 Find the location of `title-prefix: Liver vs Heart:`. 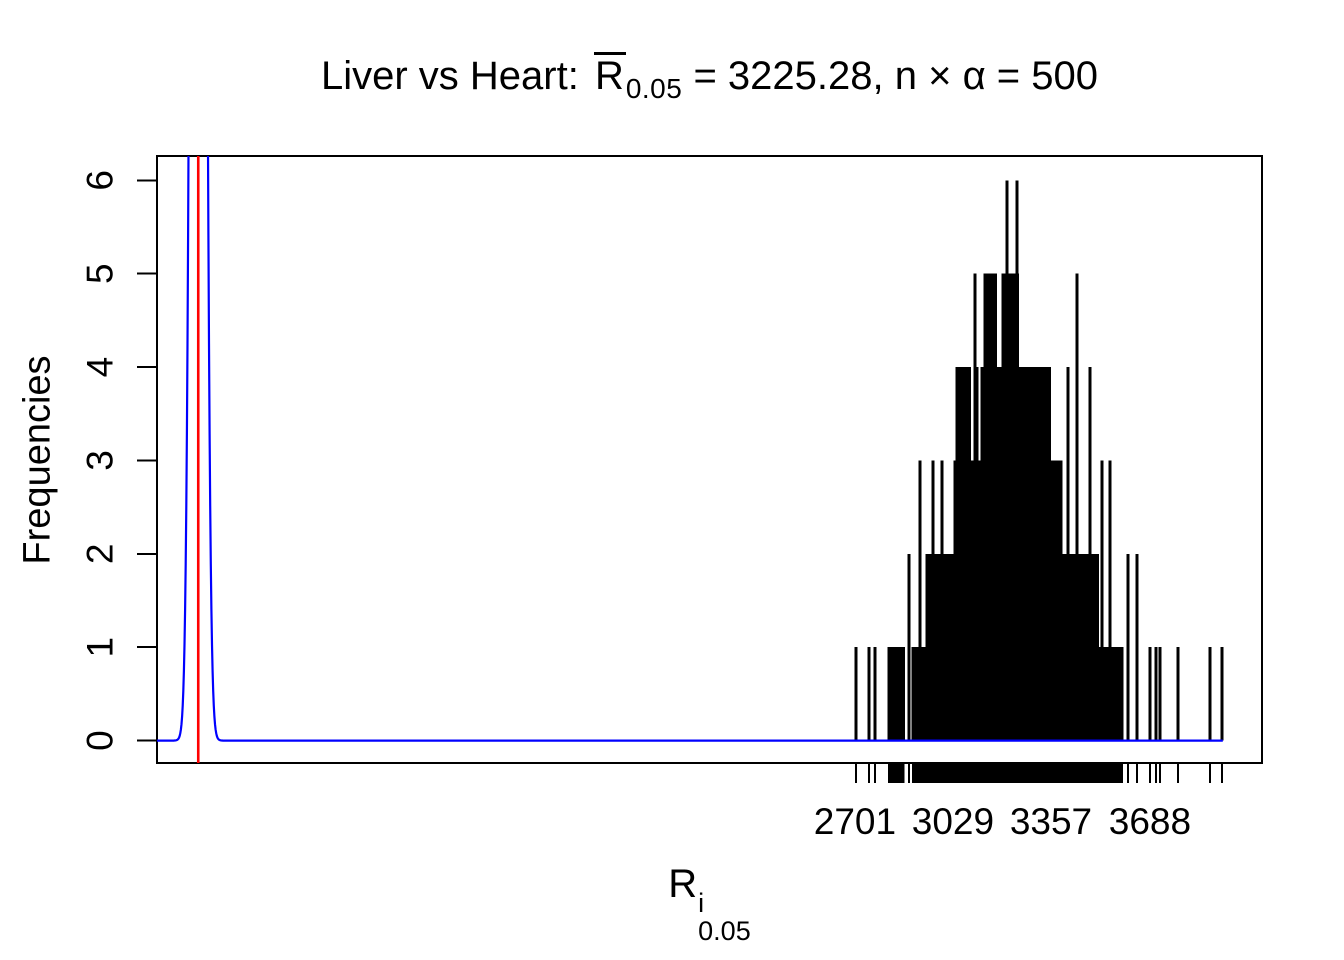

title-prefix: Liver vs Heart: is located at coordinates (455, 76).